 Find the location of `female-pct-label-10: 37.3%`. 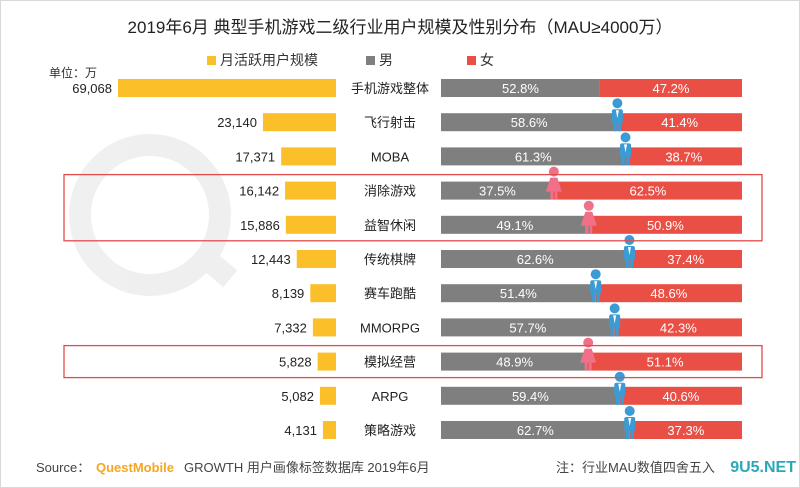

female-pct-label-10: 37.3% is located at coordinates (685, 430).